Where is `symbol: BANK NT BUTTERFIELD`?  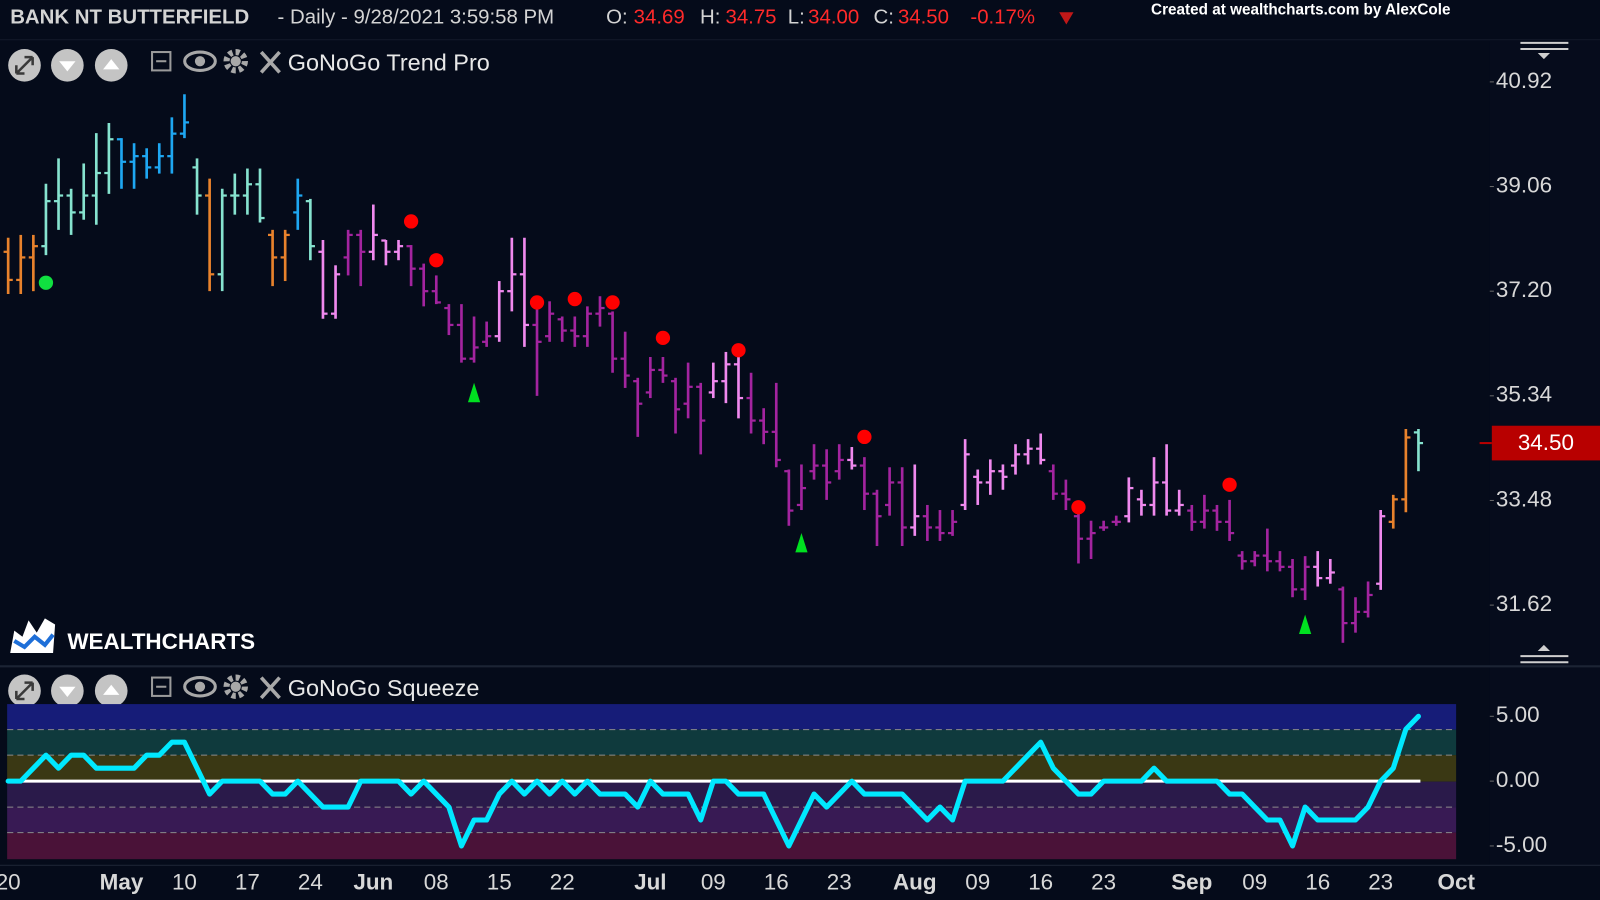
symbol: BANK NT BUTTERFIELD is located at coordinates (129, 18).